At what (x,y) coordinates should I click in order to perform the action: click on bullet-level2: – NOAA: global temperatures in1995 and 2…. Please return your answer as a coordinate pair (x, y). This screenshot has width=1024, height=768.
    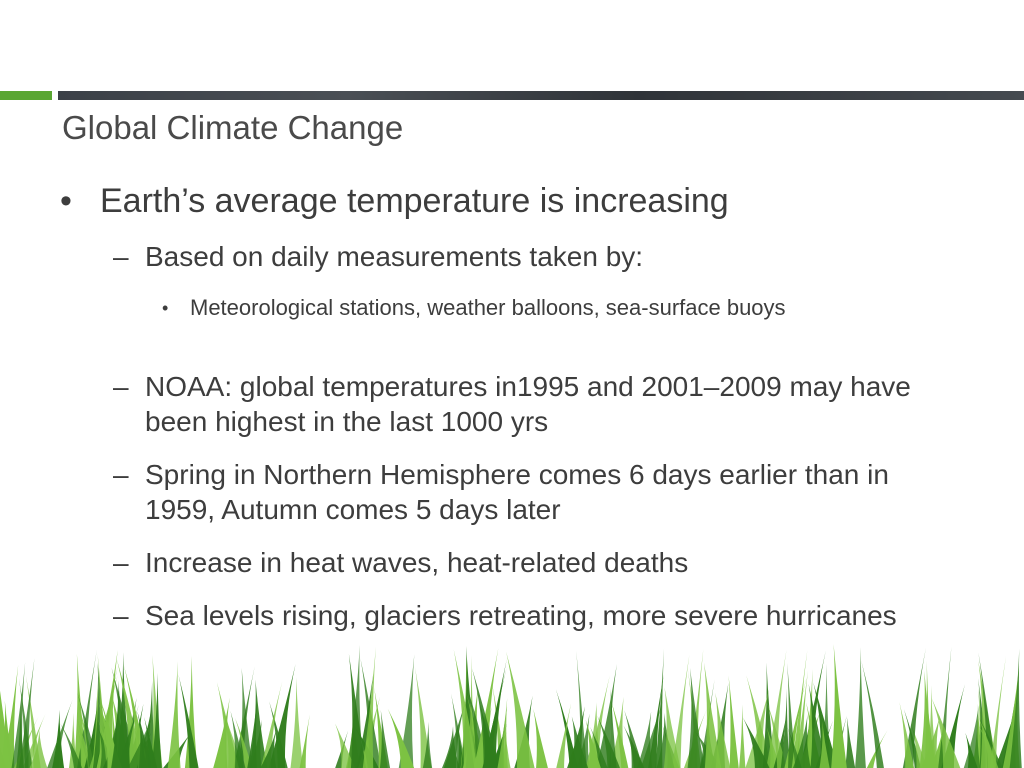
    Looking at the image, I should click on (529, 404).